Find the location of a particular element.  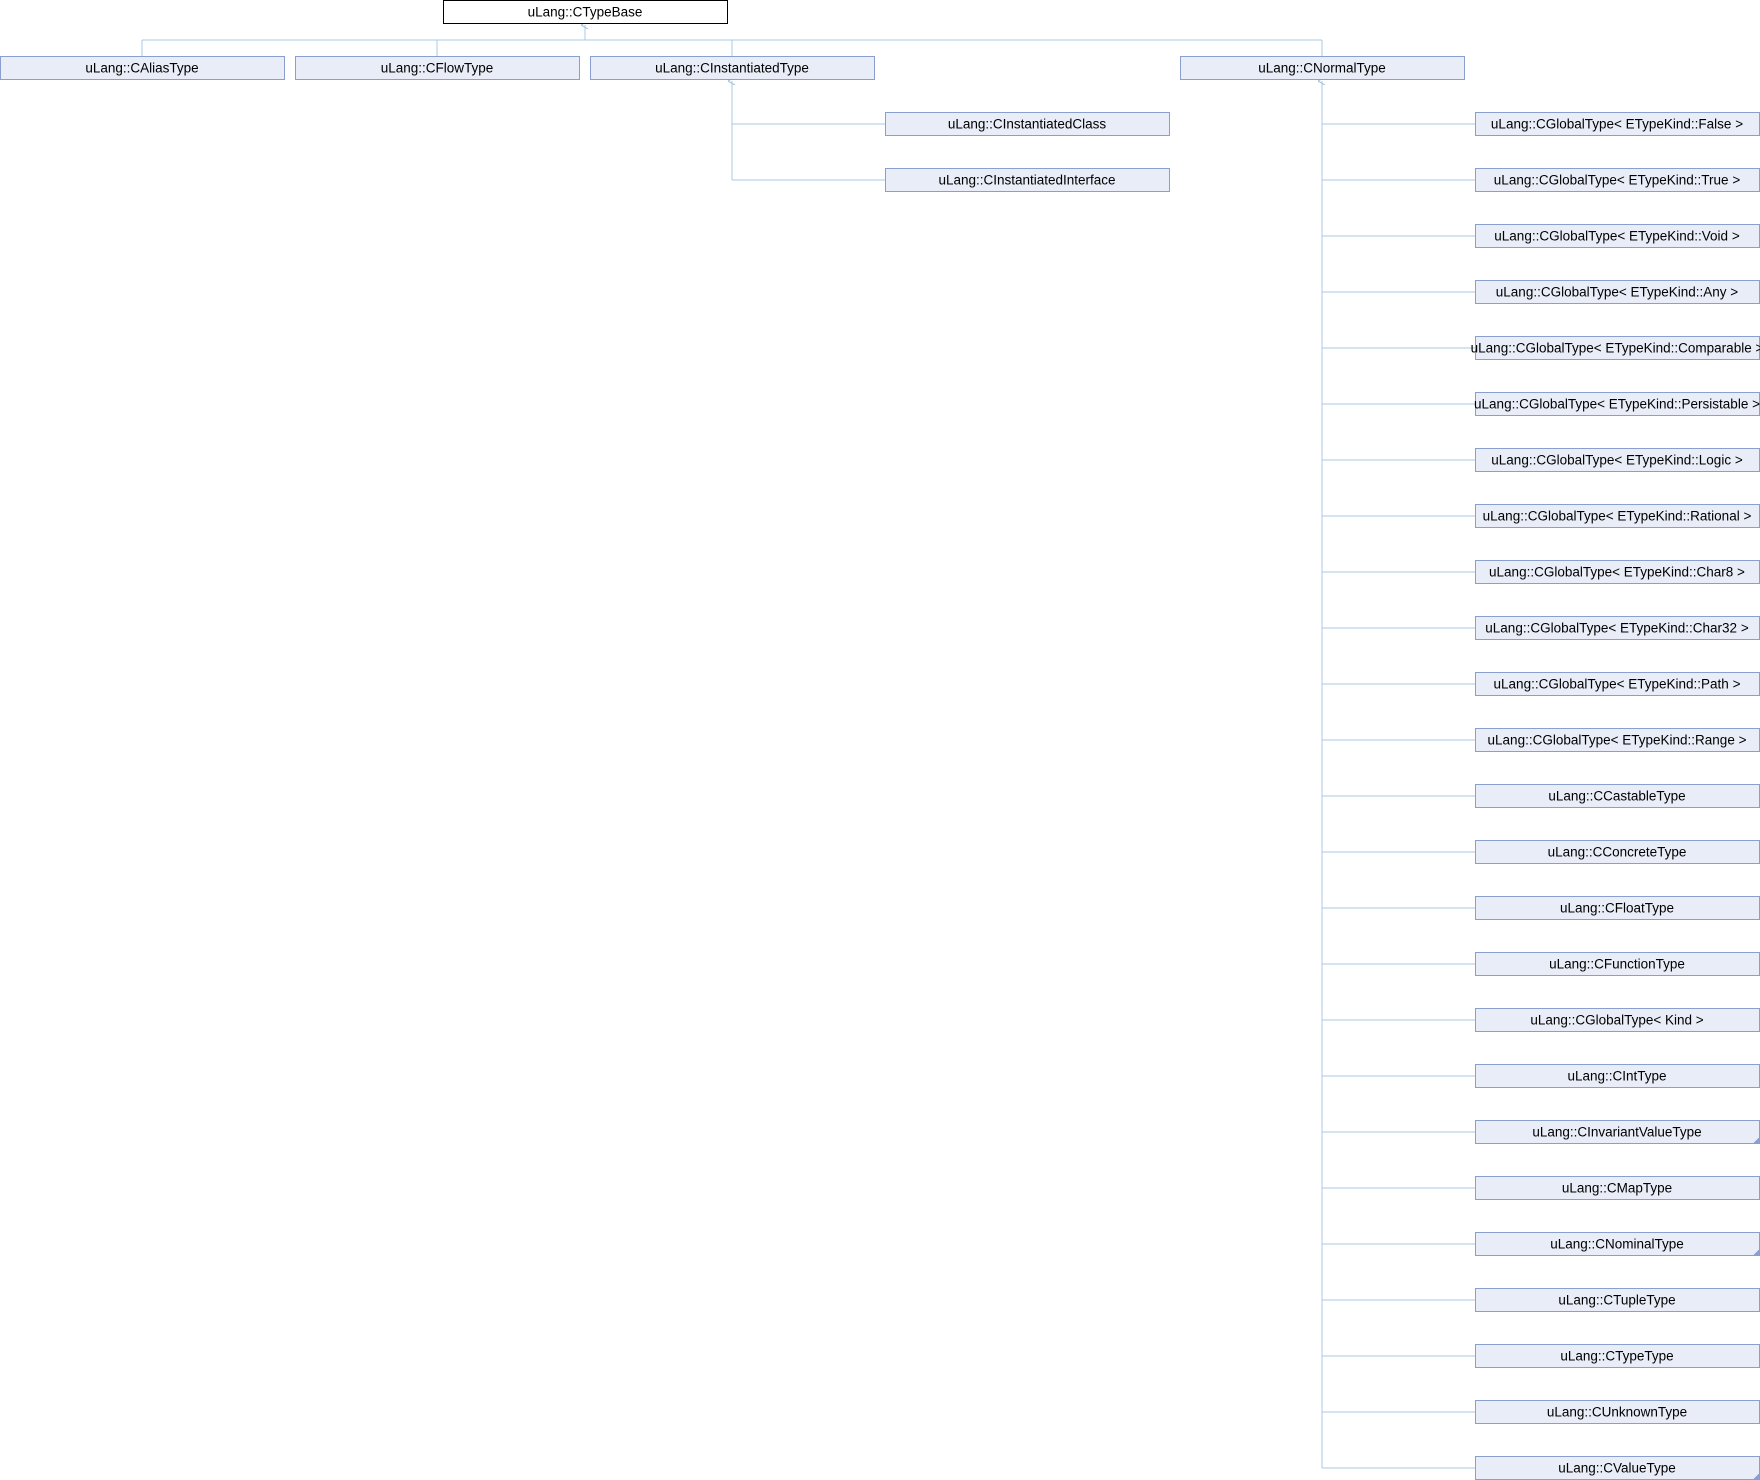

class-label: uLang::CGlobalType< ETypeKind::Char32 > is located at coordinates (1617, 628).